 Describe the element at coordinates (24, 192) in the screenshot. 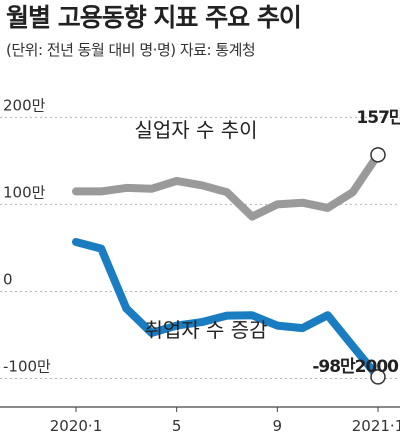

I see `y-tick-label: 100만` at that location.